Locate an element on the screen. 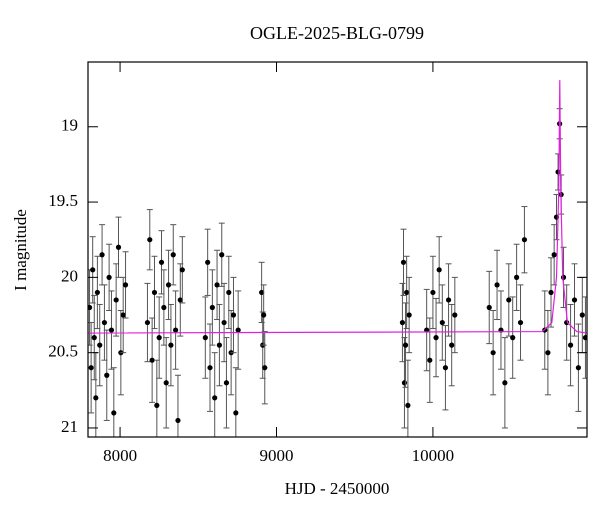 The image size is (600, 517). x-axis-label: HJD - 2450000 is located at coordinates (337, 488).